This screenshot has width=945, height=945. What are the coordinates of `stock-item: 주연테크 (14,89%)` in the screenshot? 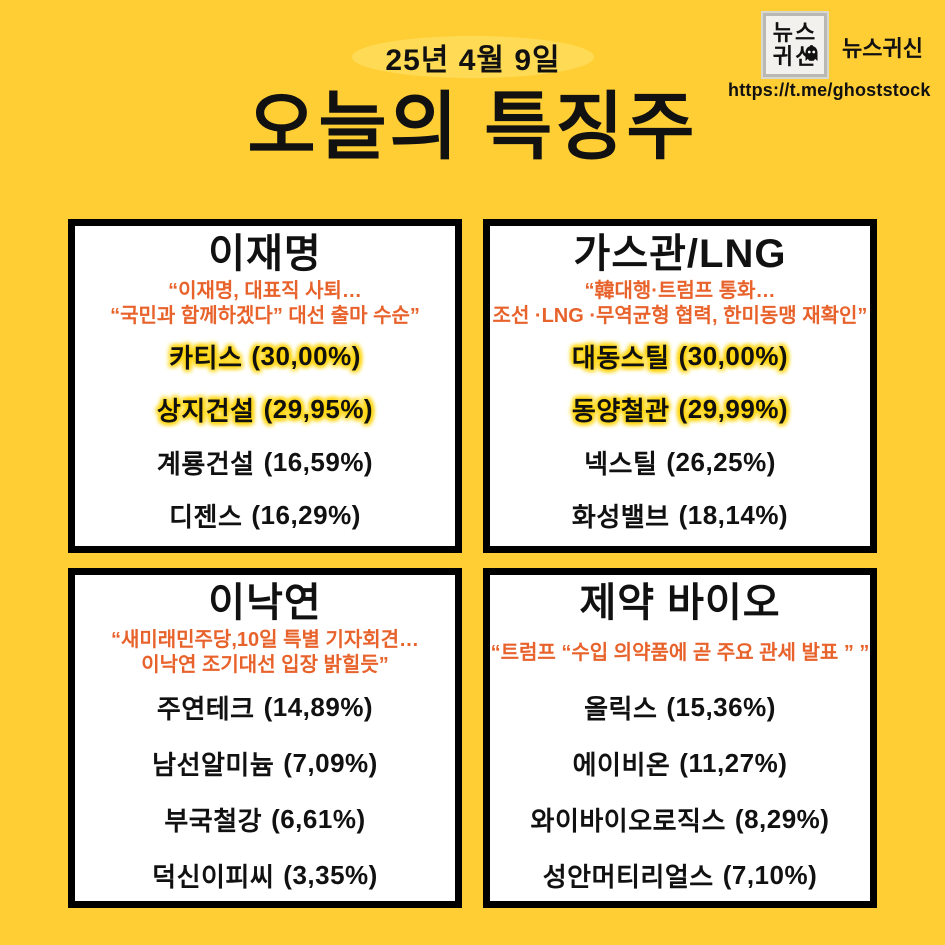 It's located at (265, 707).